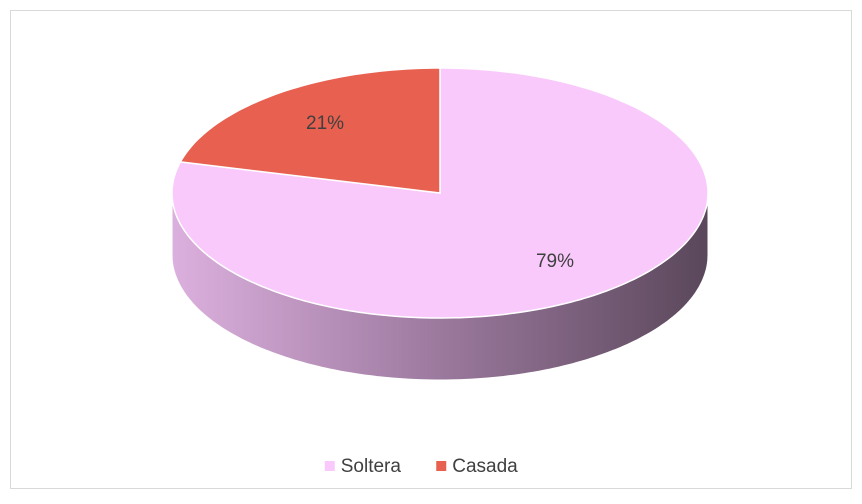 The height and width of the screenshot is (504, 862). I want to click on legend-label: Casada, so click(485, 466).